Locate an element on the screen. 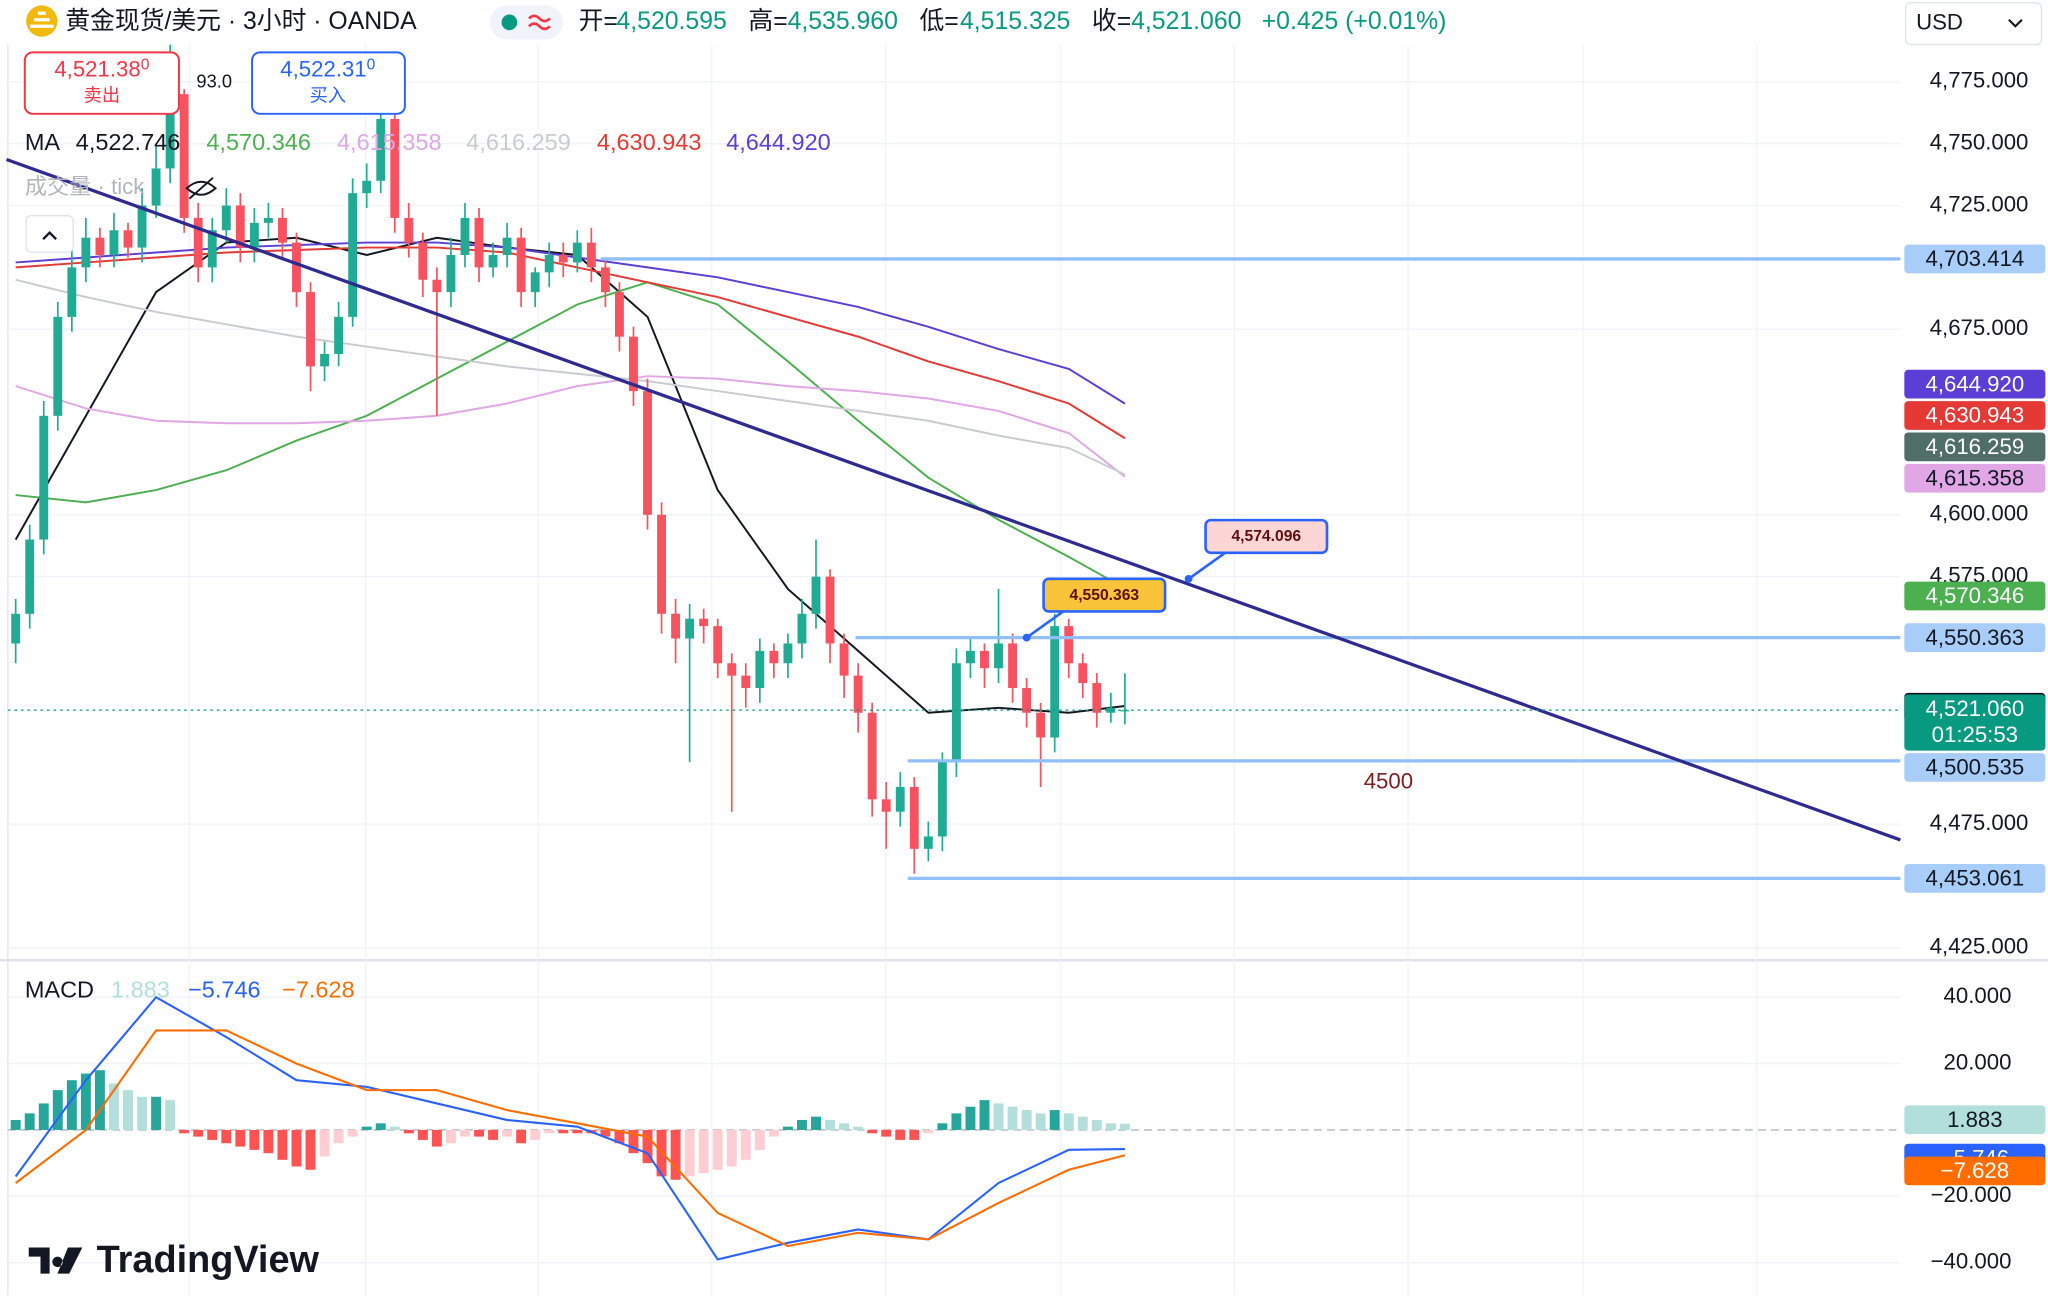 The height and width of the screenshot is (1296, 2048). ma-badge-label: 4,630.943 is located at coordinates (1974, 415).